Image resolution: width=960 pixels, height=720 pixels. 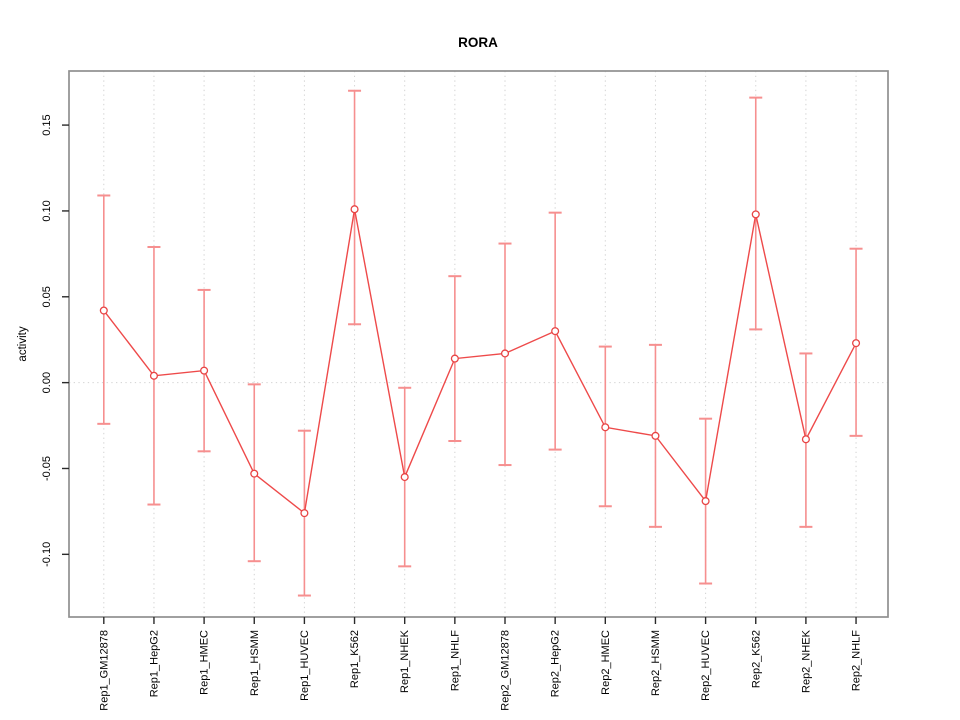 I want to click on y-tick-label: 0.00, so click(x=47, y=382).